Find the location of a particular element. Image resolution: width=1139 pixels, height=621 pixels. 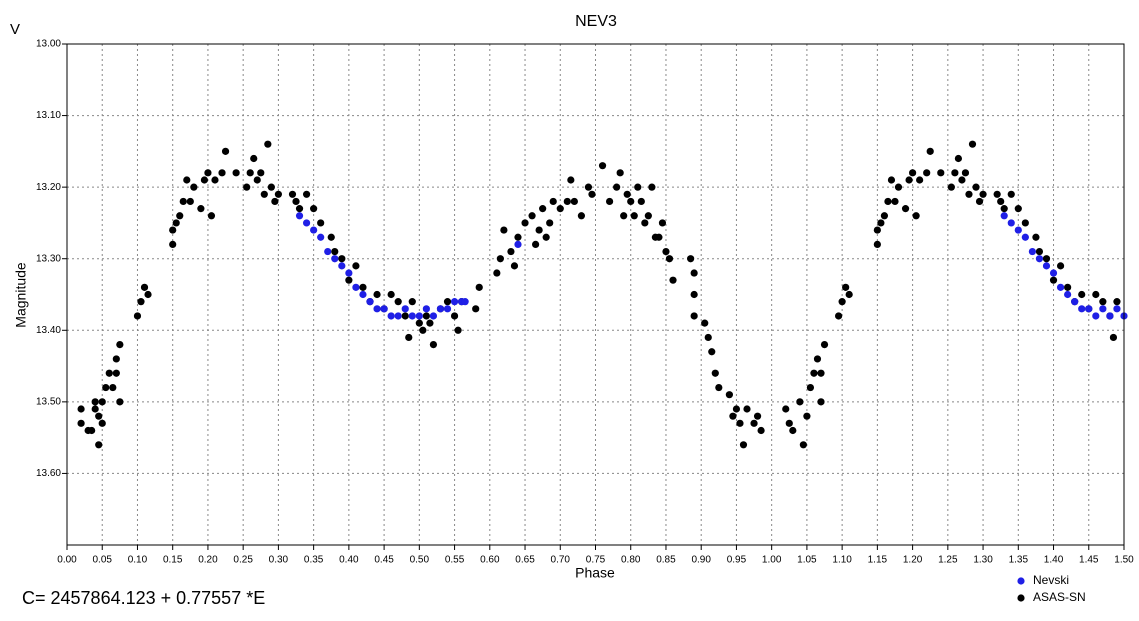

legend-label: Nevski is located at coordinates (1051, 580).